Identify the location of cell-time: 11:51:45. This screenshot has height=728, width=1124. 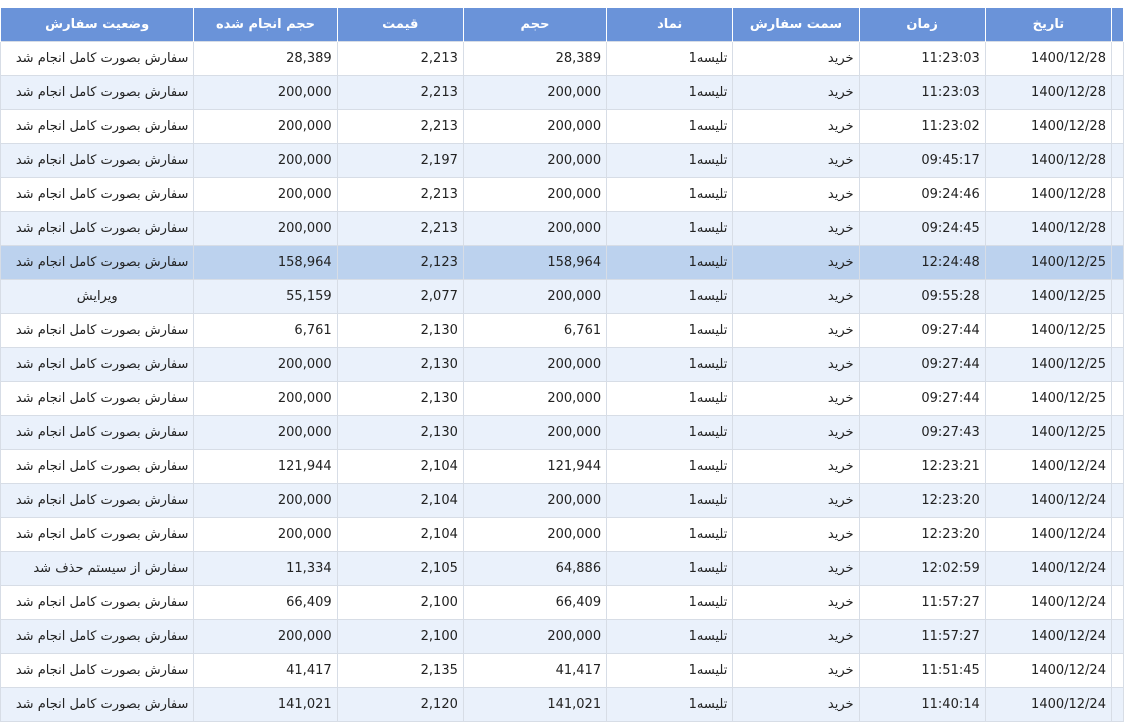
(922, 670).